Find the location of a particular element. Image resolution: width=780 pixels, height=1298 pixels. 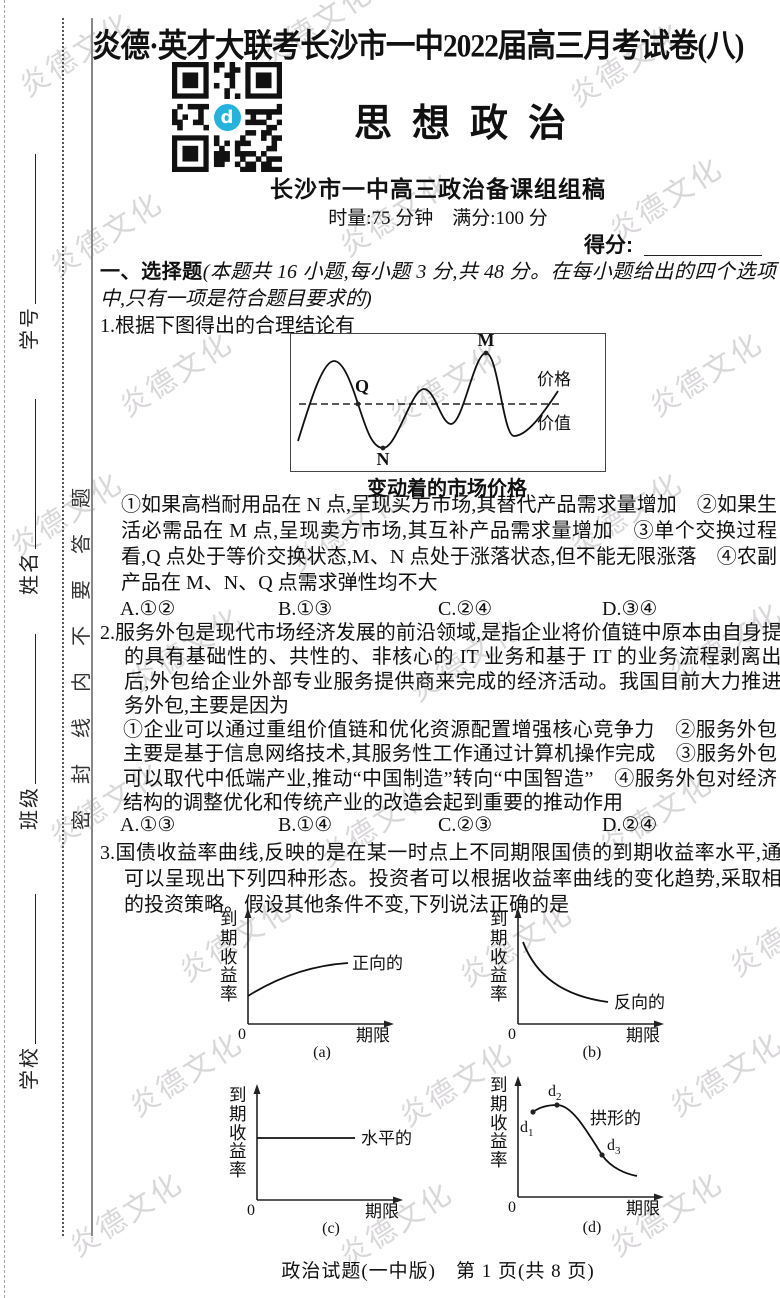

question-1-text: 根据下图得出的合理结论有 is located at coordinates (235, 326).